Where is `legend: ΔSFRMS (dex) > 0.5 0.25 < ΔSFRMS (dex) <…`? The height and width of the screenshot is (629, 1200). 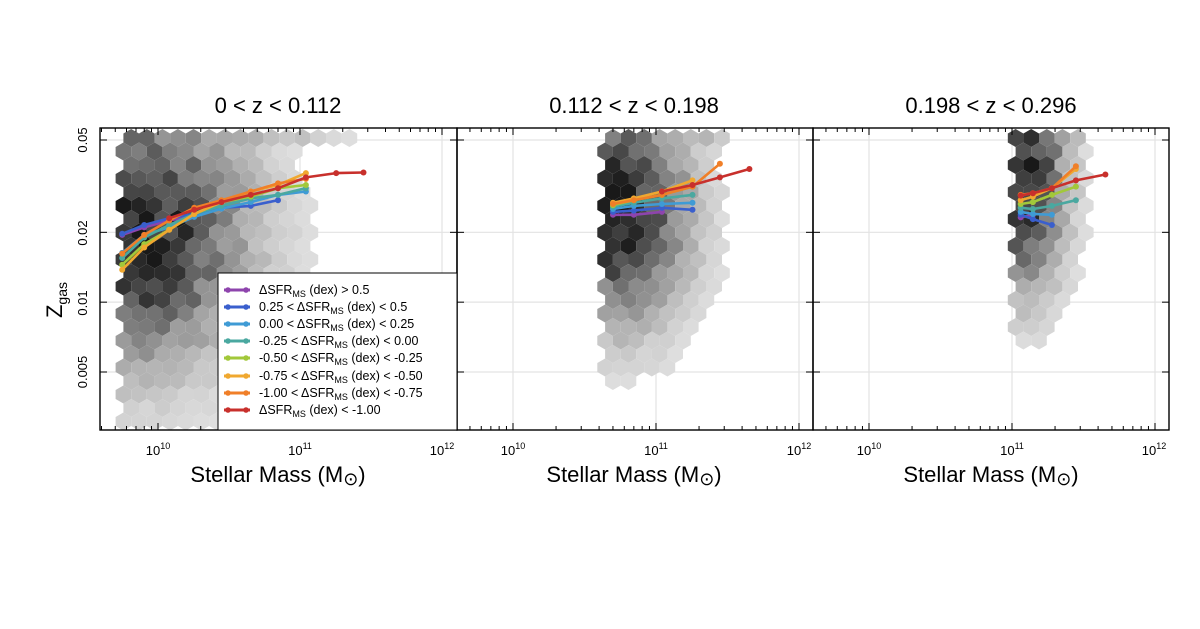
legend: ΔSFRMS (dex) > 0.5 0.25 < ΔSFRMS (dex) <… is located at coordinates (337, 351).